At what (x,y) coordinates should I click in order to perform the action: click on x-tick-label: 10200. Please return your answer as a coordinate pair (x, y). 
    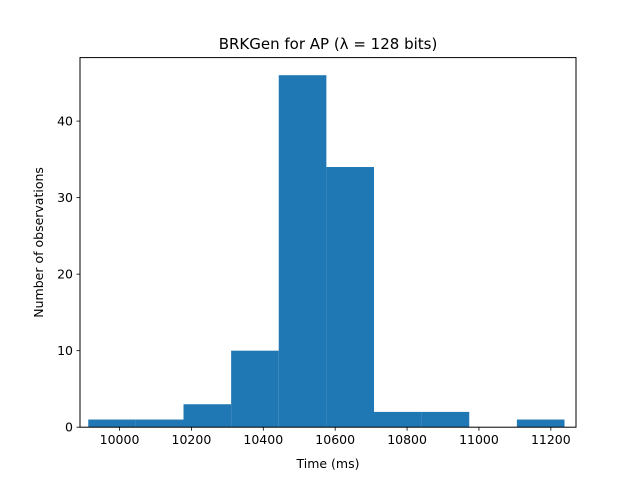
    Looking at the image, I should click on (192, 439).